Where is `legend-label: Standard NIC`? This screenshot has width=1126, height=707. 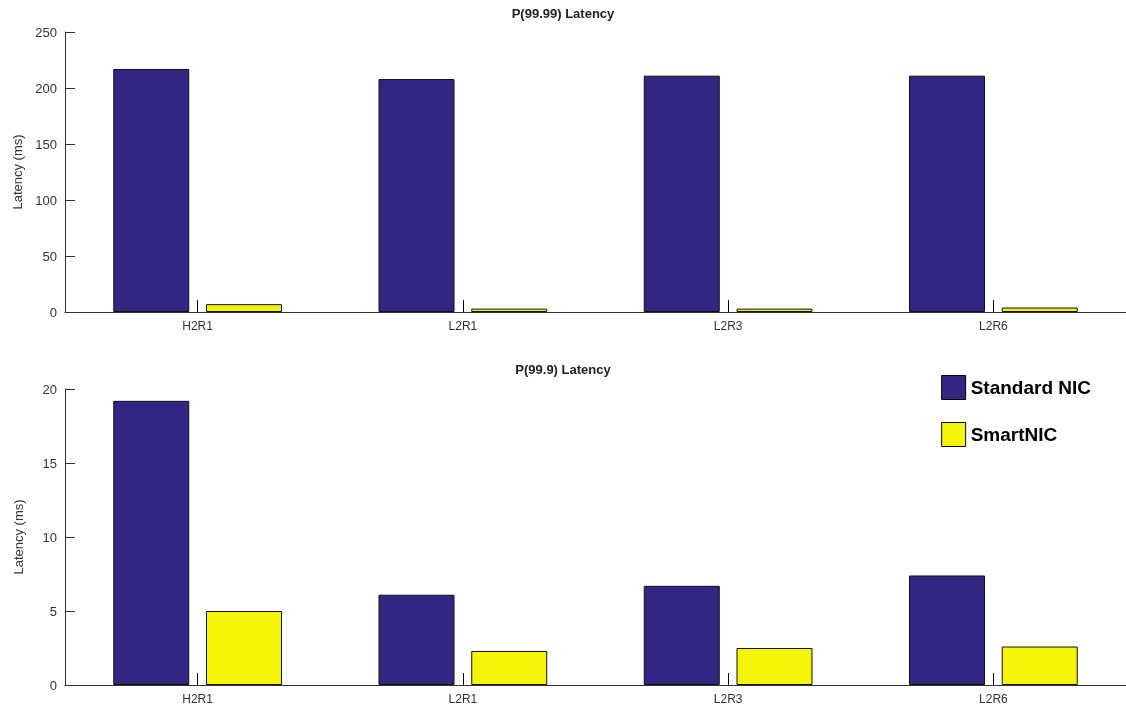 legend-label: Standard NIC is located at coordinates (1031, 387).